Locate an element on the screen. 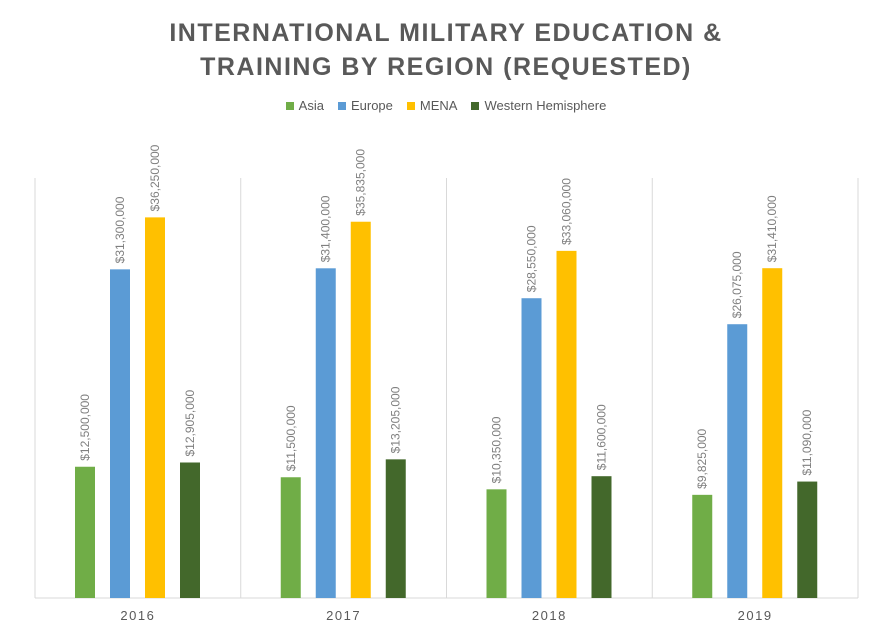 This screenshot has width=892, height=640. data-label: $11,090,000 is located at coordinates (807, 442).